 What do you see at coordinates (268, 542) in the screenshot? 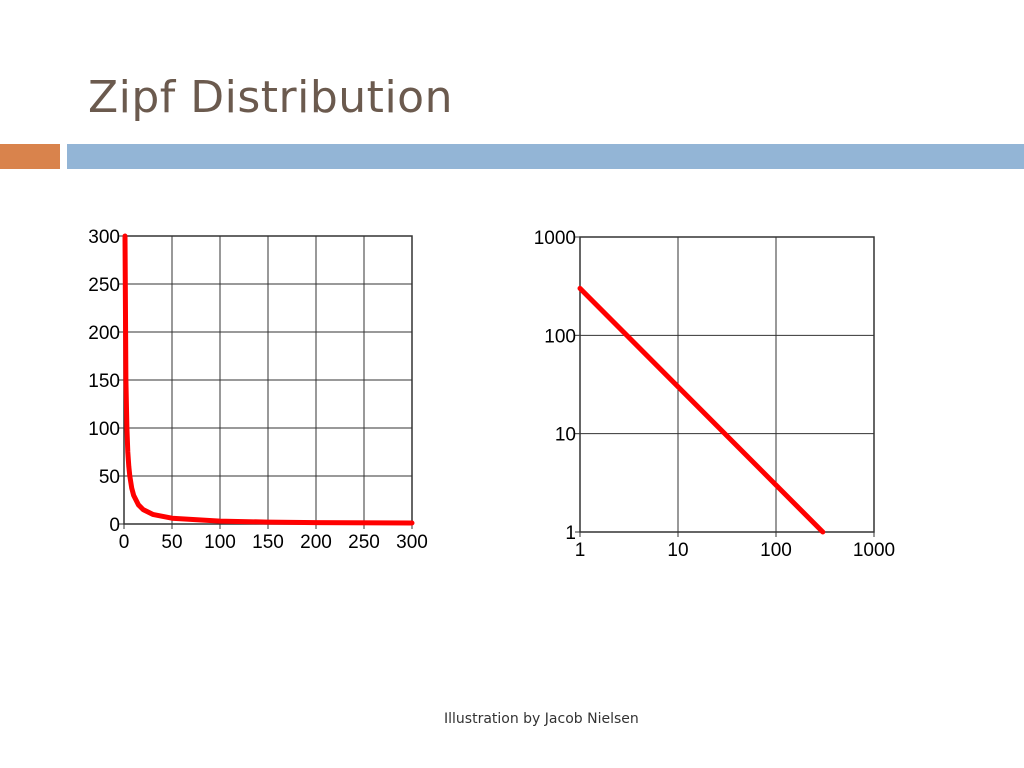
I see `linear-xtick-label: 150` at bounding box center [268, 542].